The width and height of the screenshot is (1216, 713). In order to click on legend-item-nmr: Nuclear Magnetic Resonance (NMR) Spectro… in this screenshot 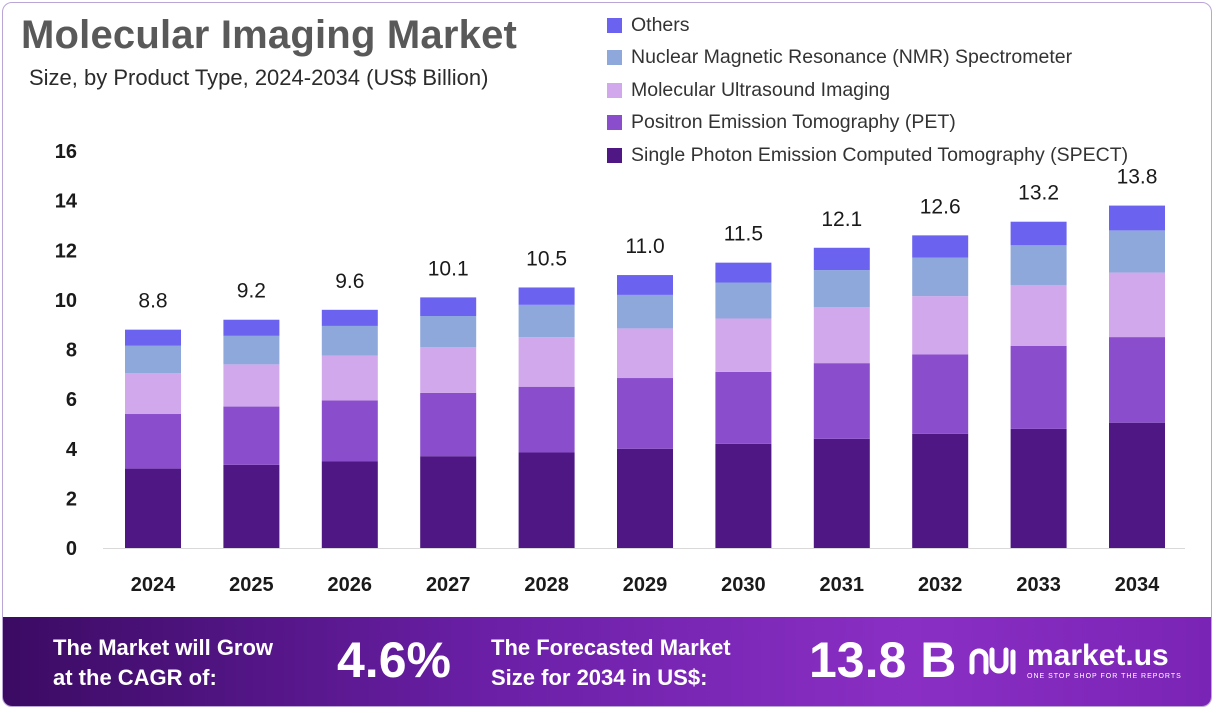, I will do `click(867, 58)`.